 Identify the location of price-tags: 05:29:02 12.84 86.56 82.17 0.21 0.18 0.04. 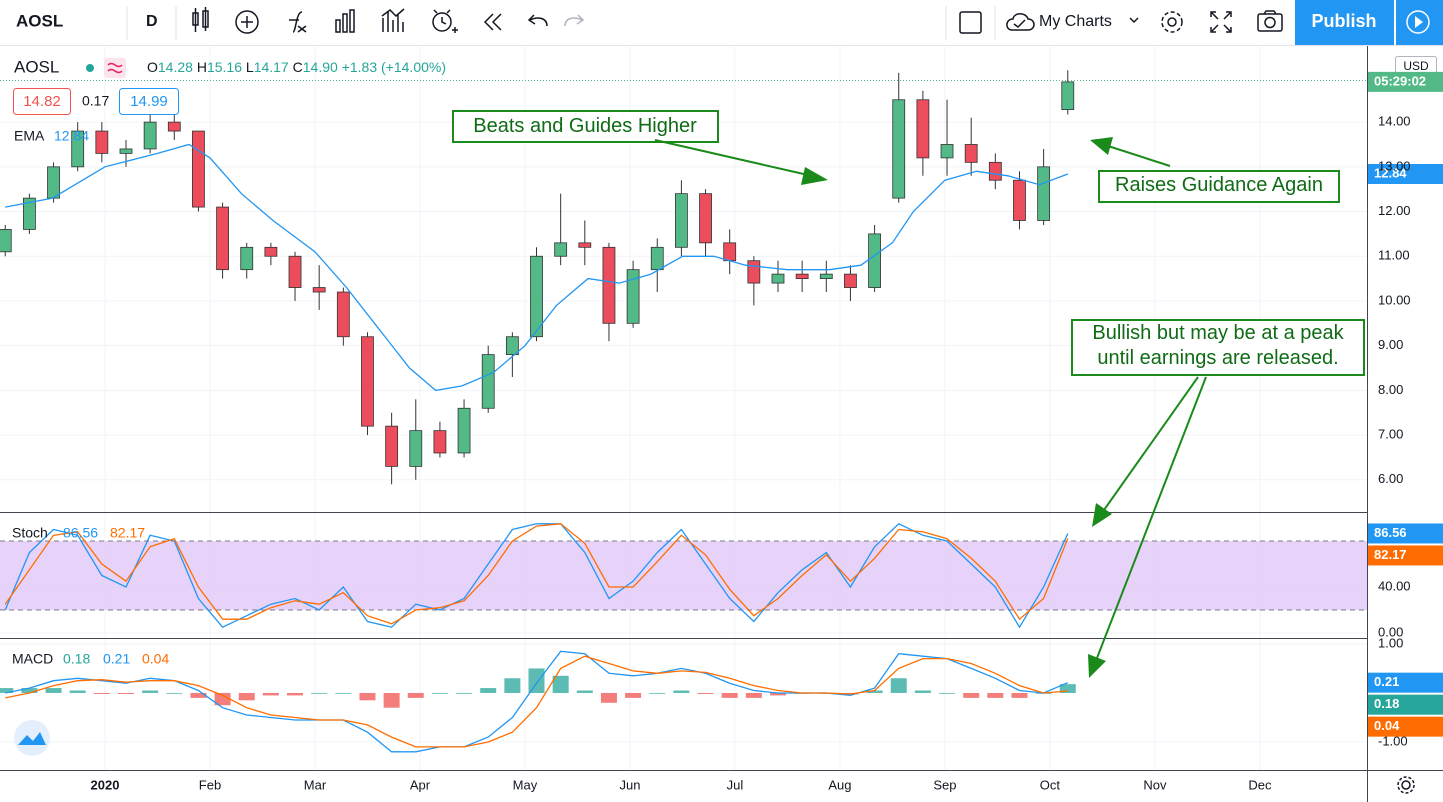
(1405, 404).